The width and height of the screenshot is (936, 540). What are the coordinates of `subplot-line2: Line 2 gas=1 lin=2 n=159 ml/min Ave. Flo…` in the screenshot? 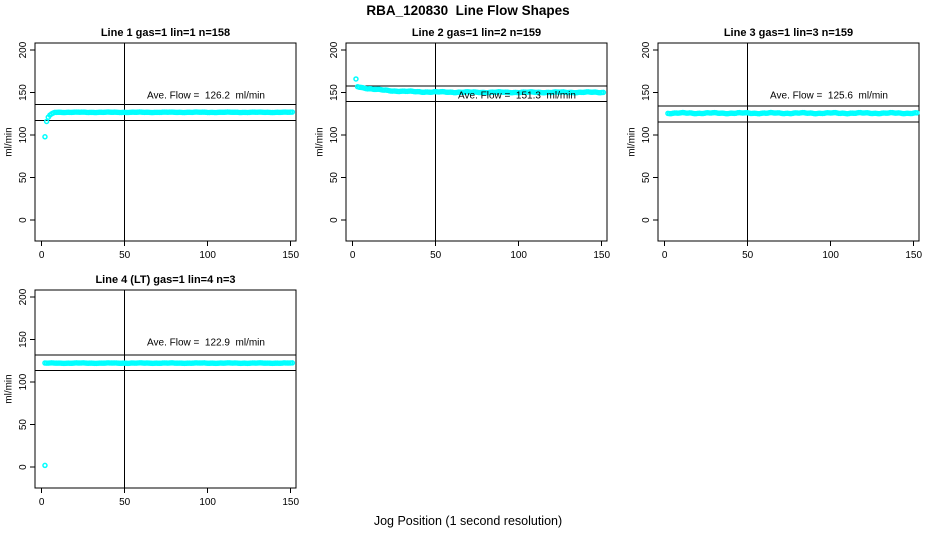 It's located at (465, 148).